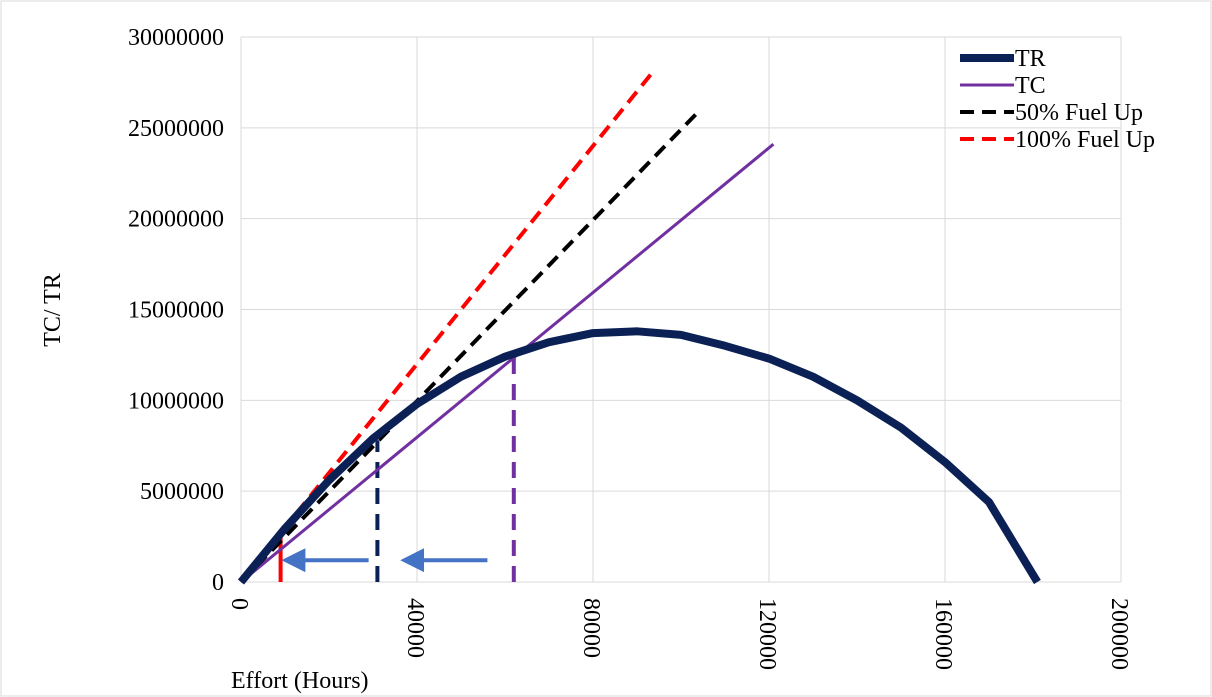 The height and width of the screenshot is (697, 1212). I want to click on x-tick-label: 200000, so click(1119, 634).